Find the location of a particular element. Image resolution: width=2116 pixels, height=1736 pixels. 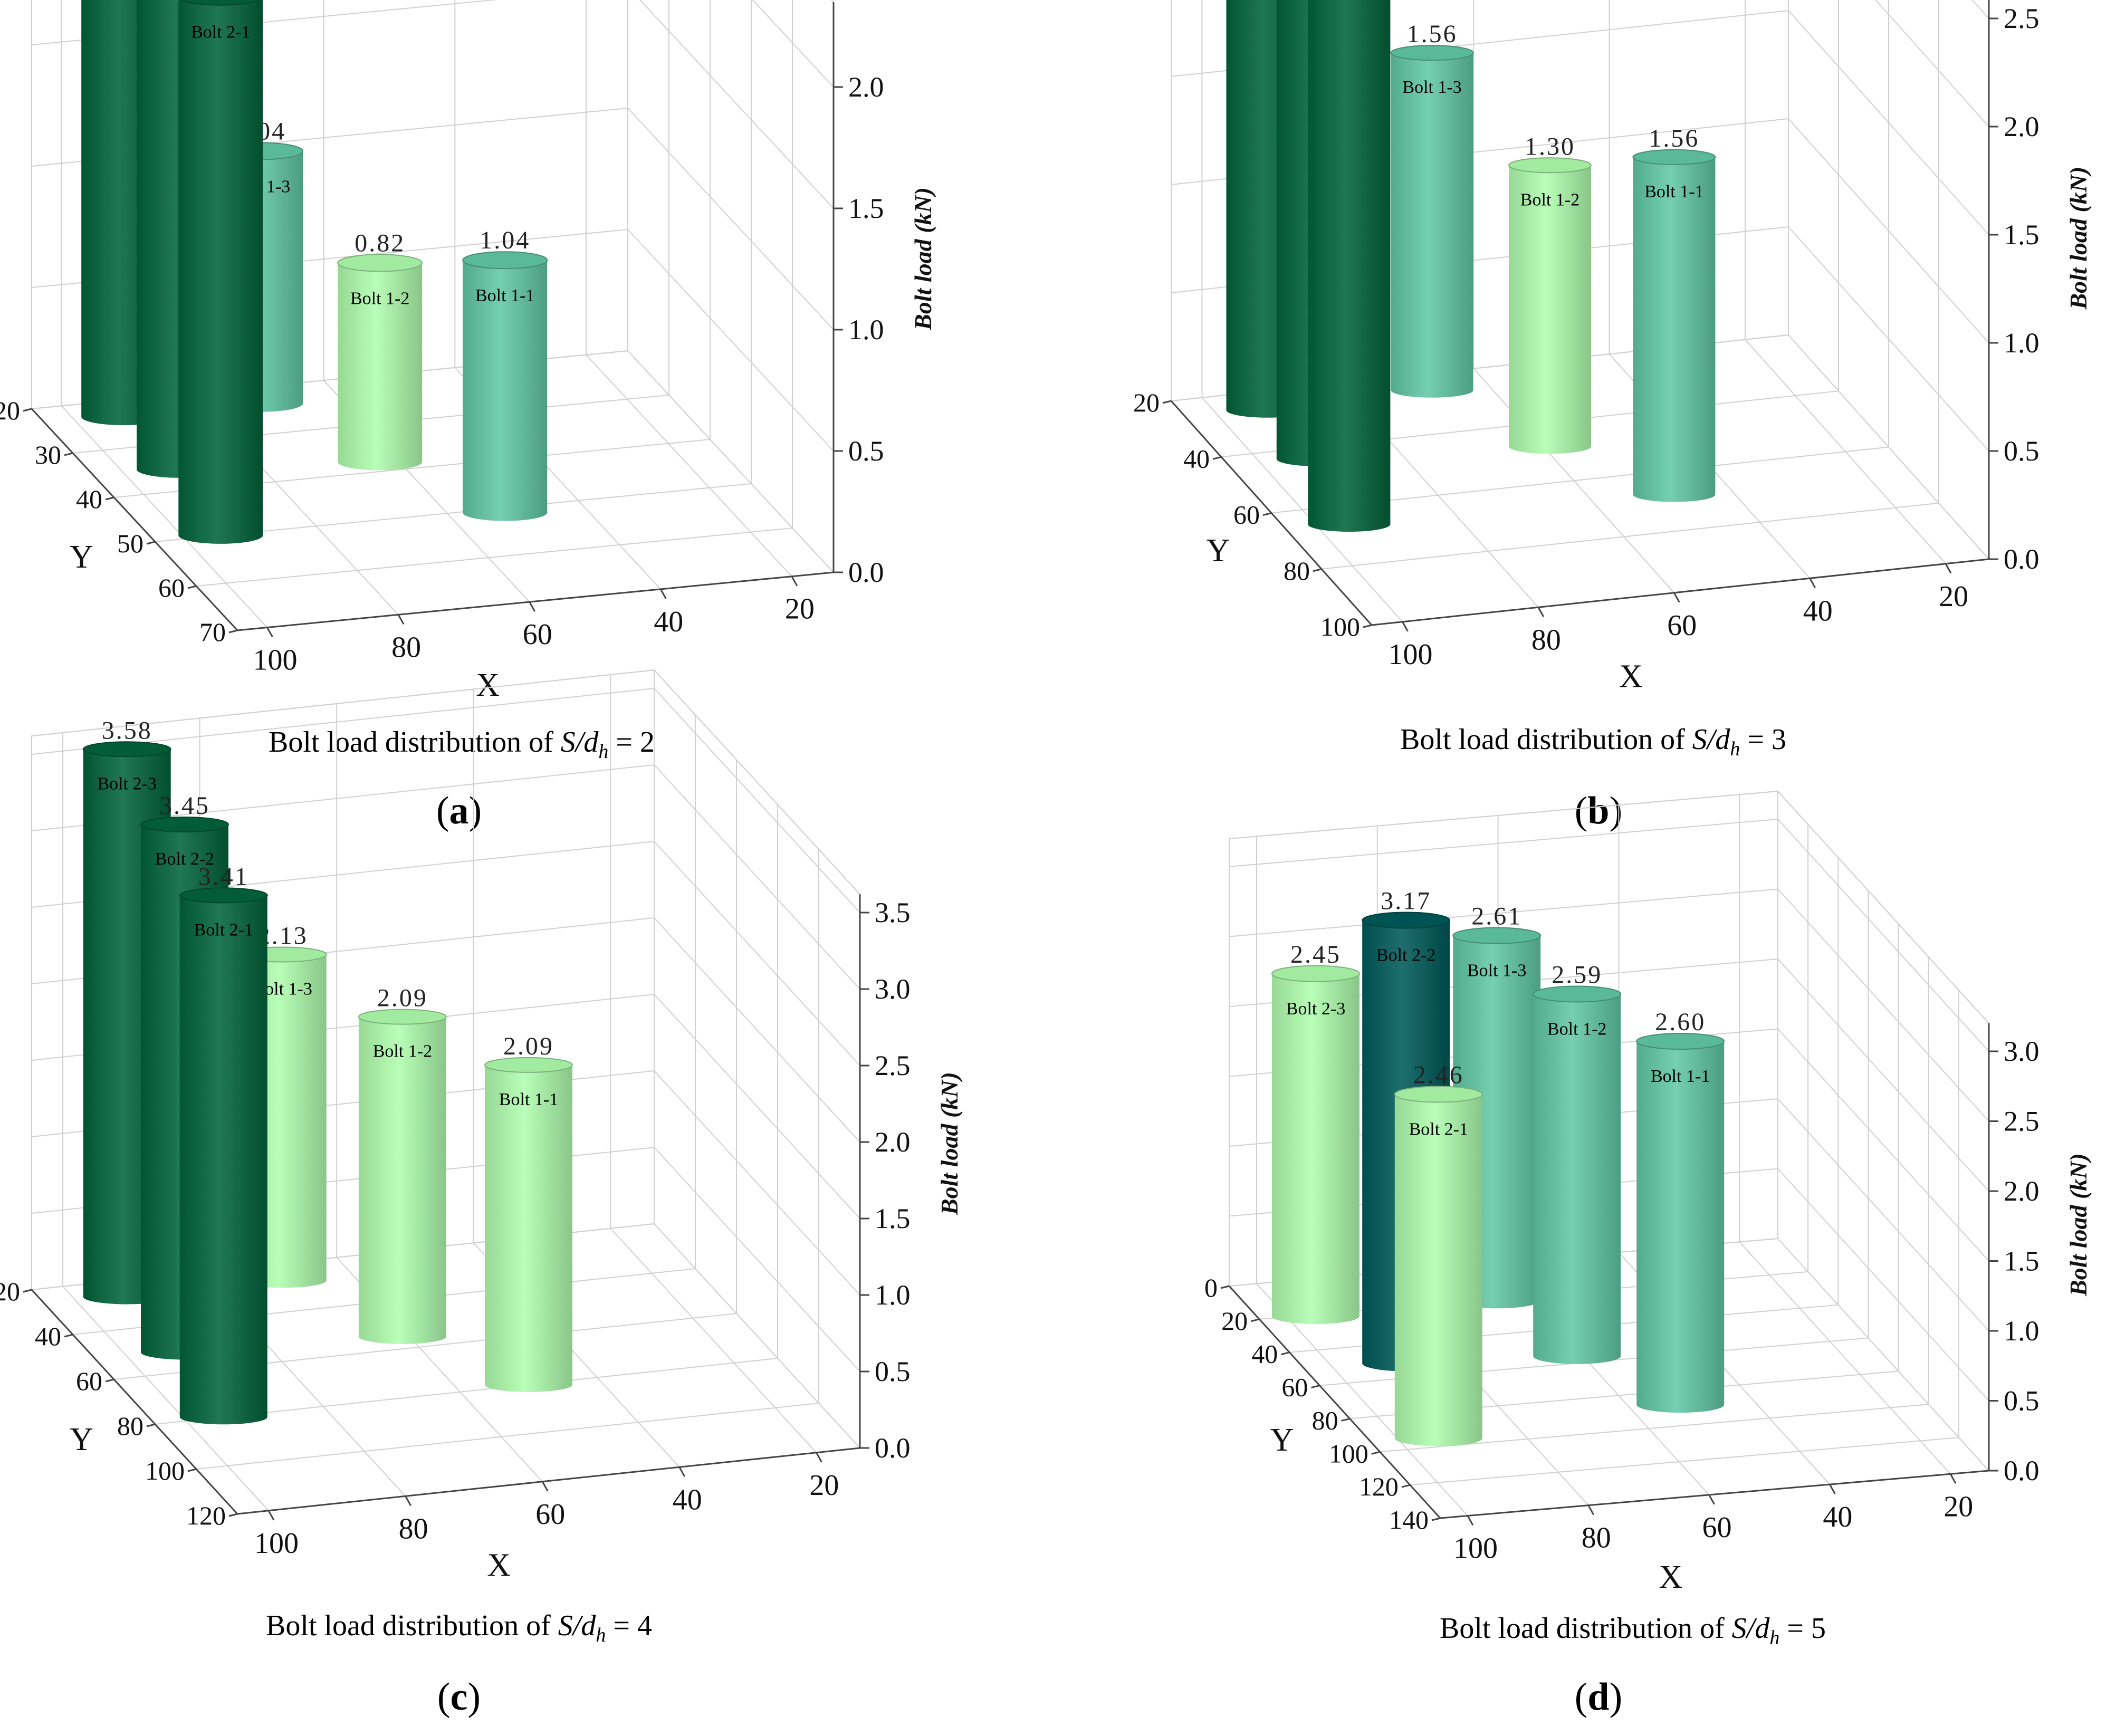

bar-bolt-1-1: 2.60 Bolt 1-1 is located at coordinates (1680, 1210).